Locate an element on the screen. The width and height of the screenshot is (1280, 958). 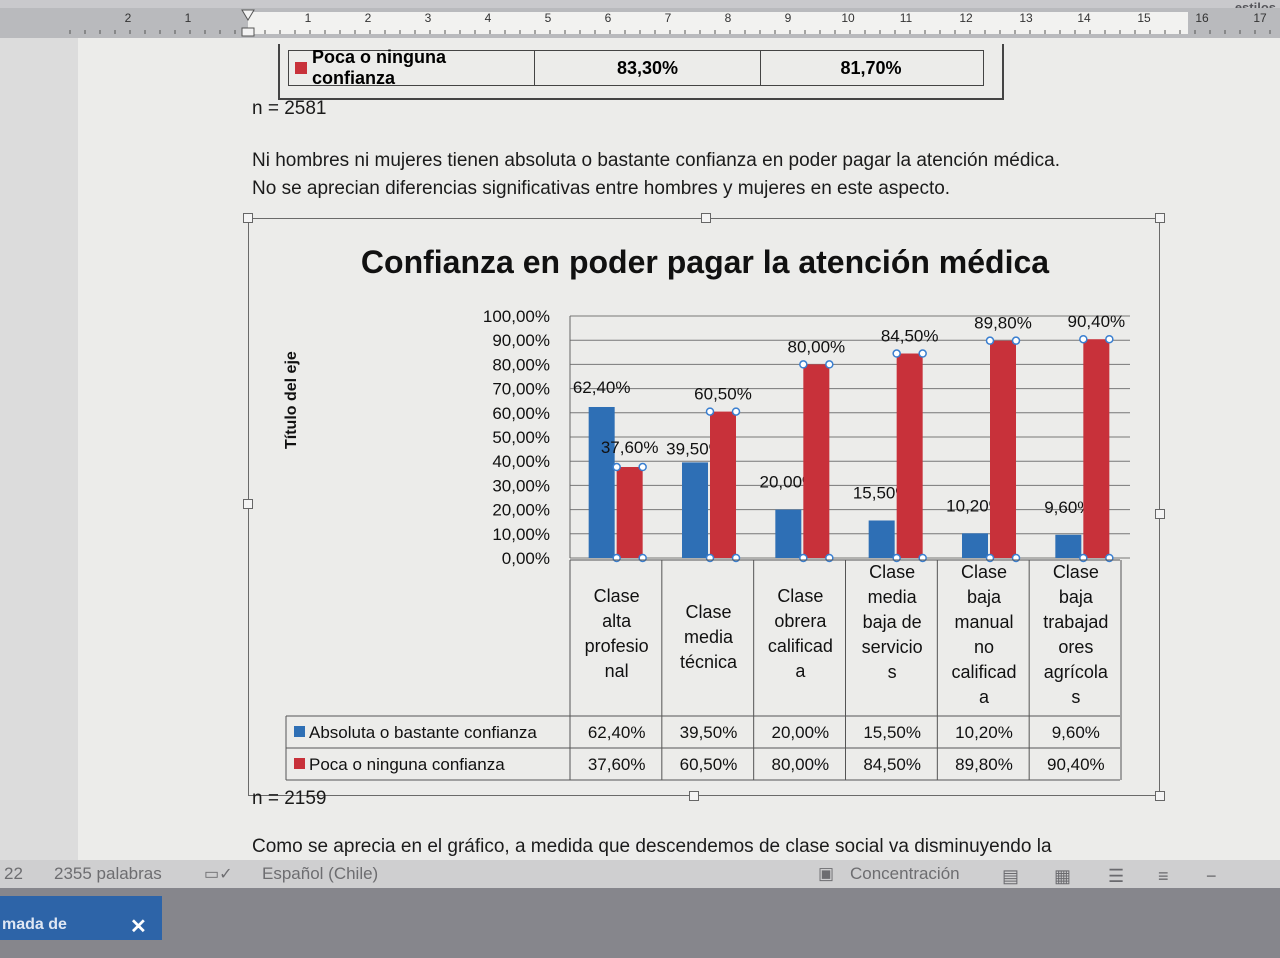
table-cell: 83,30% is located at coordinates (648, 68).